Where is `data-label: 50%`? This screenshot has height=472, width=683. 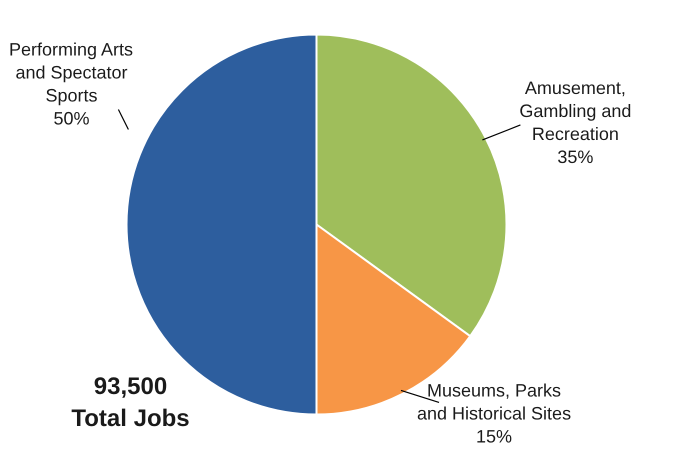 data-label: 50% is located at coordinates (71, 118).